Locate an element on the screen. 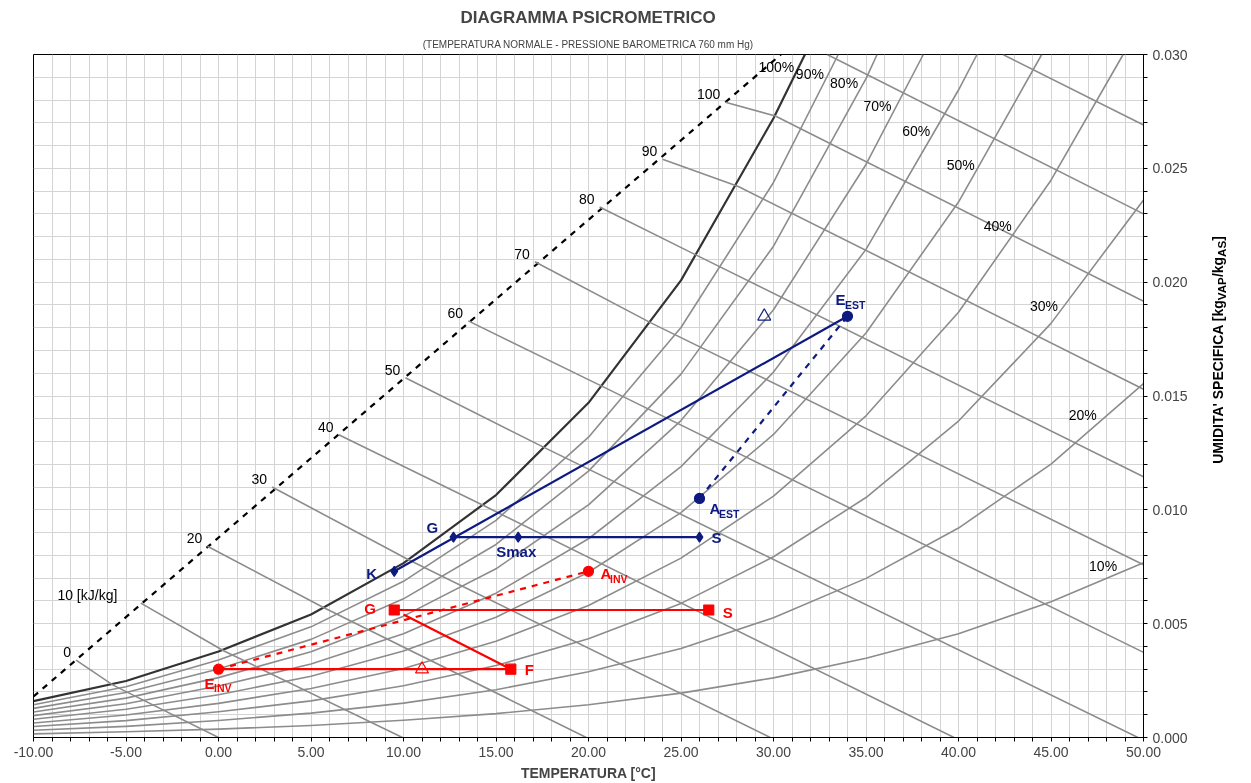  annotation: 10 [kJ/kg] is located at coordinates (87, 595).